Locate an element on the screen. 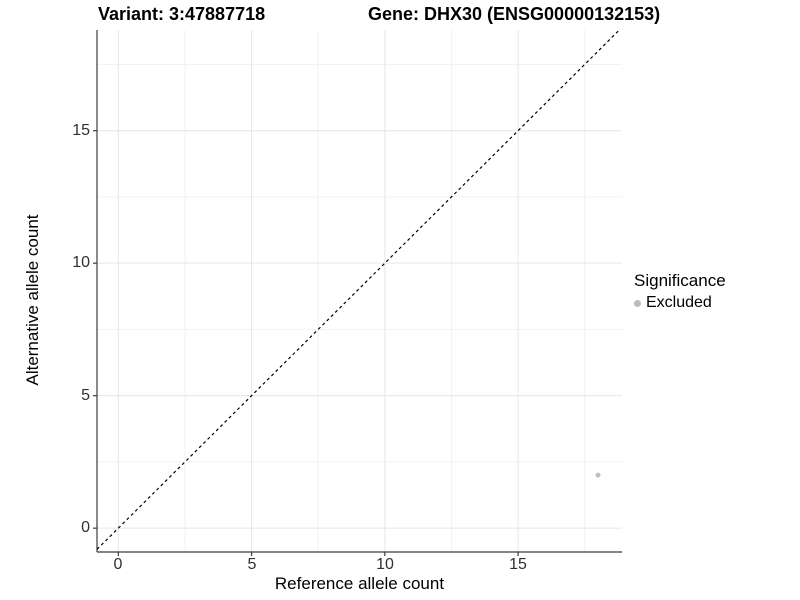  legend-item-label: Excluded is located at coordinates (679, 302).